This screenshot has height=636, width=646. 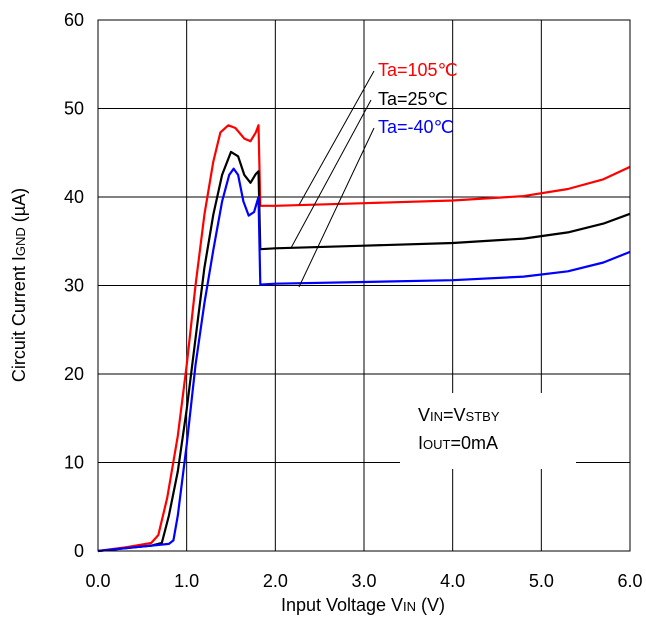 I want to click on y-tick-label: 40, so click(x=74, y=197).